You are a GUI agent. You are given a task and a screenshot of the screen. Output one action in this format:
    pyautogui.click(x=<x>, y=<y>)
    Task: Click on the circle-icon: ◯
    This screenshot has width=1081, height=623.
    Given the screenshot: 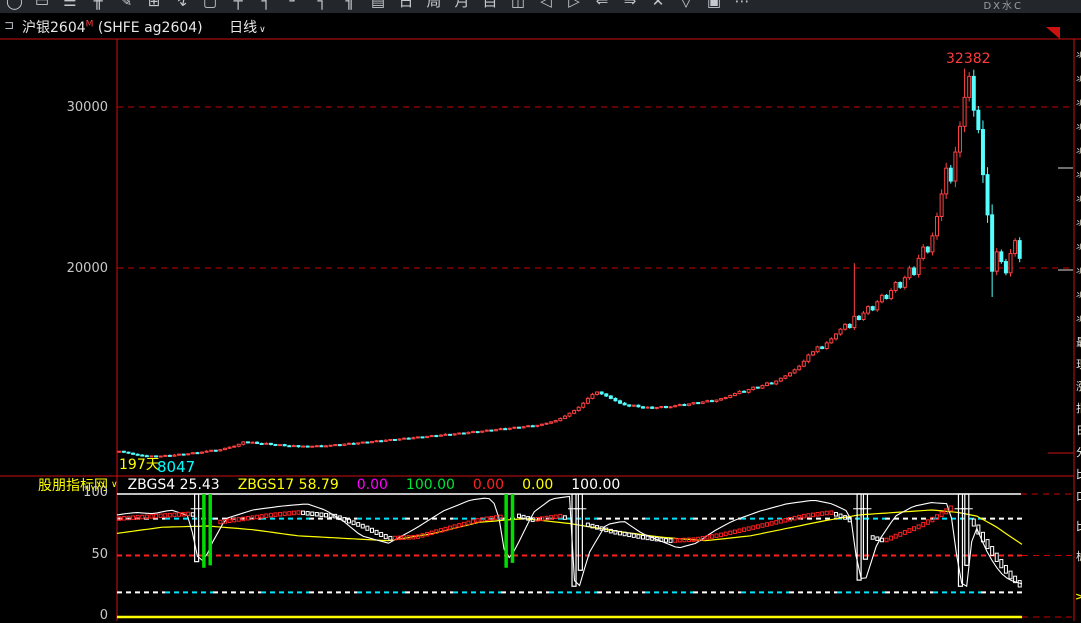 What is the action you would take?
    pyautogui.click(x=14, y=5)
    